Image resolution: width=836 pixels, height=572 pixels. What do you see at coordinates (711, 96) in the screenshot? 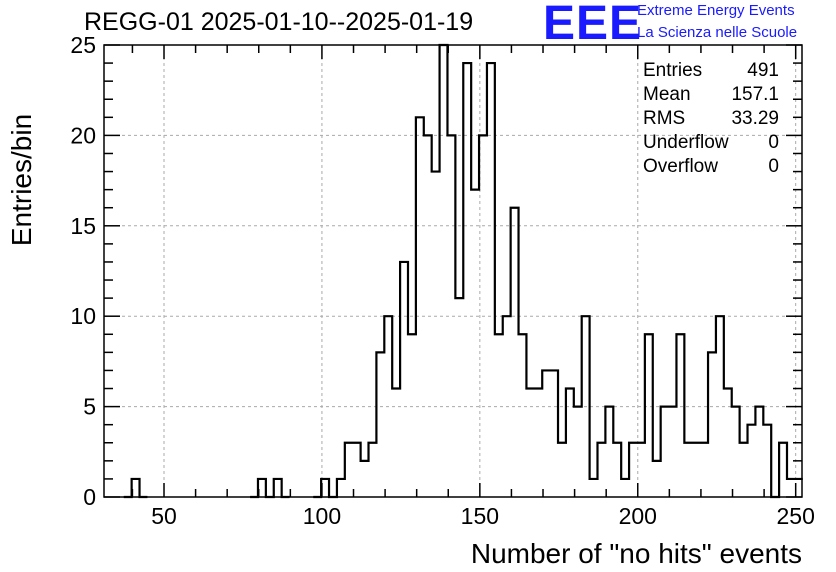
I see `stats-row: Mean 157.1` at bounding box center [711, 96].